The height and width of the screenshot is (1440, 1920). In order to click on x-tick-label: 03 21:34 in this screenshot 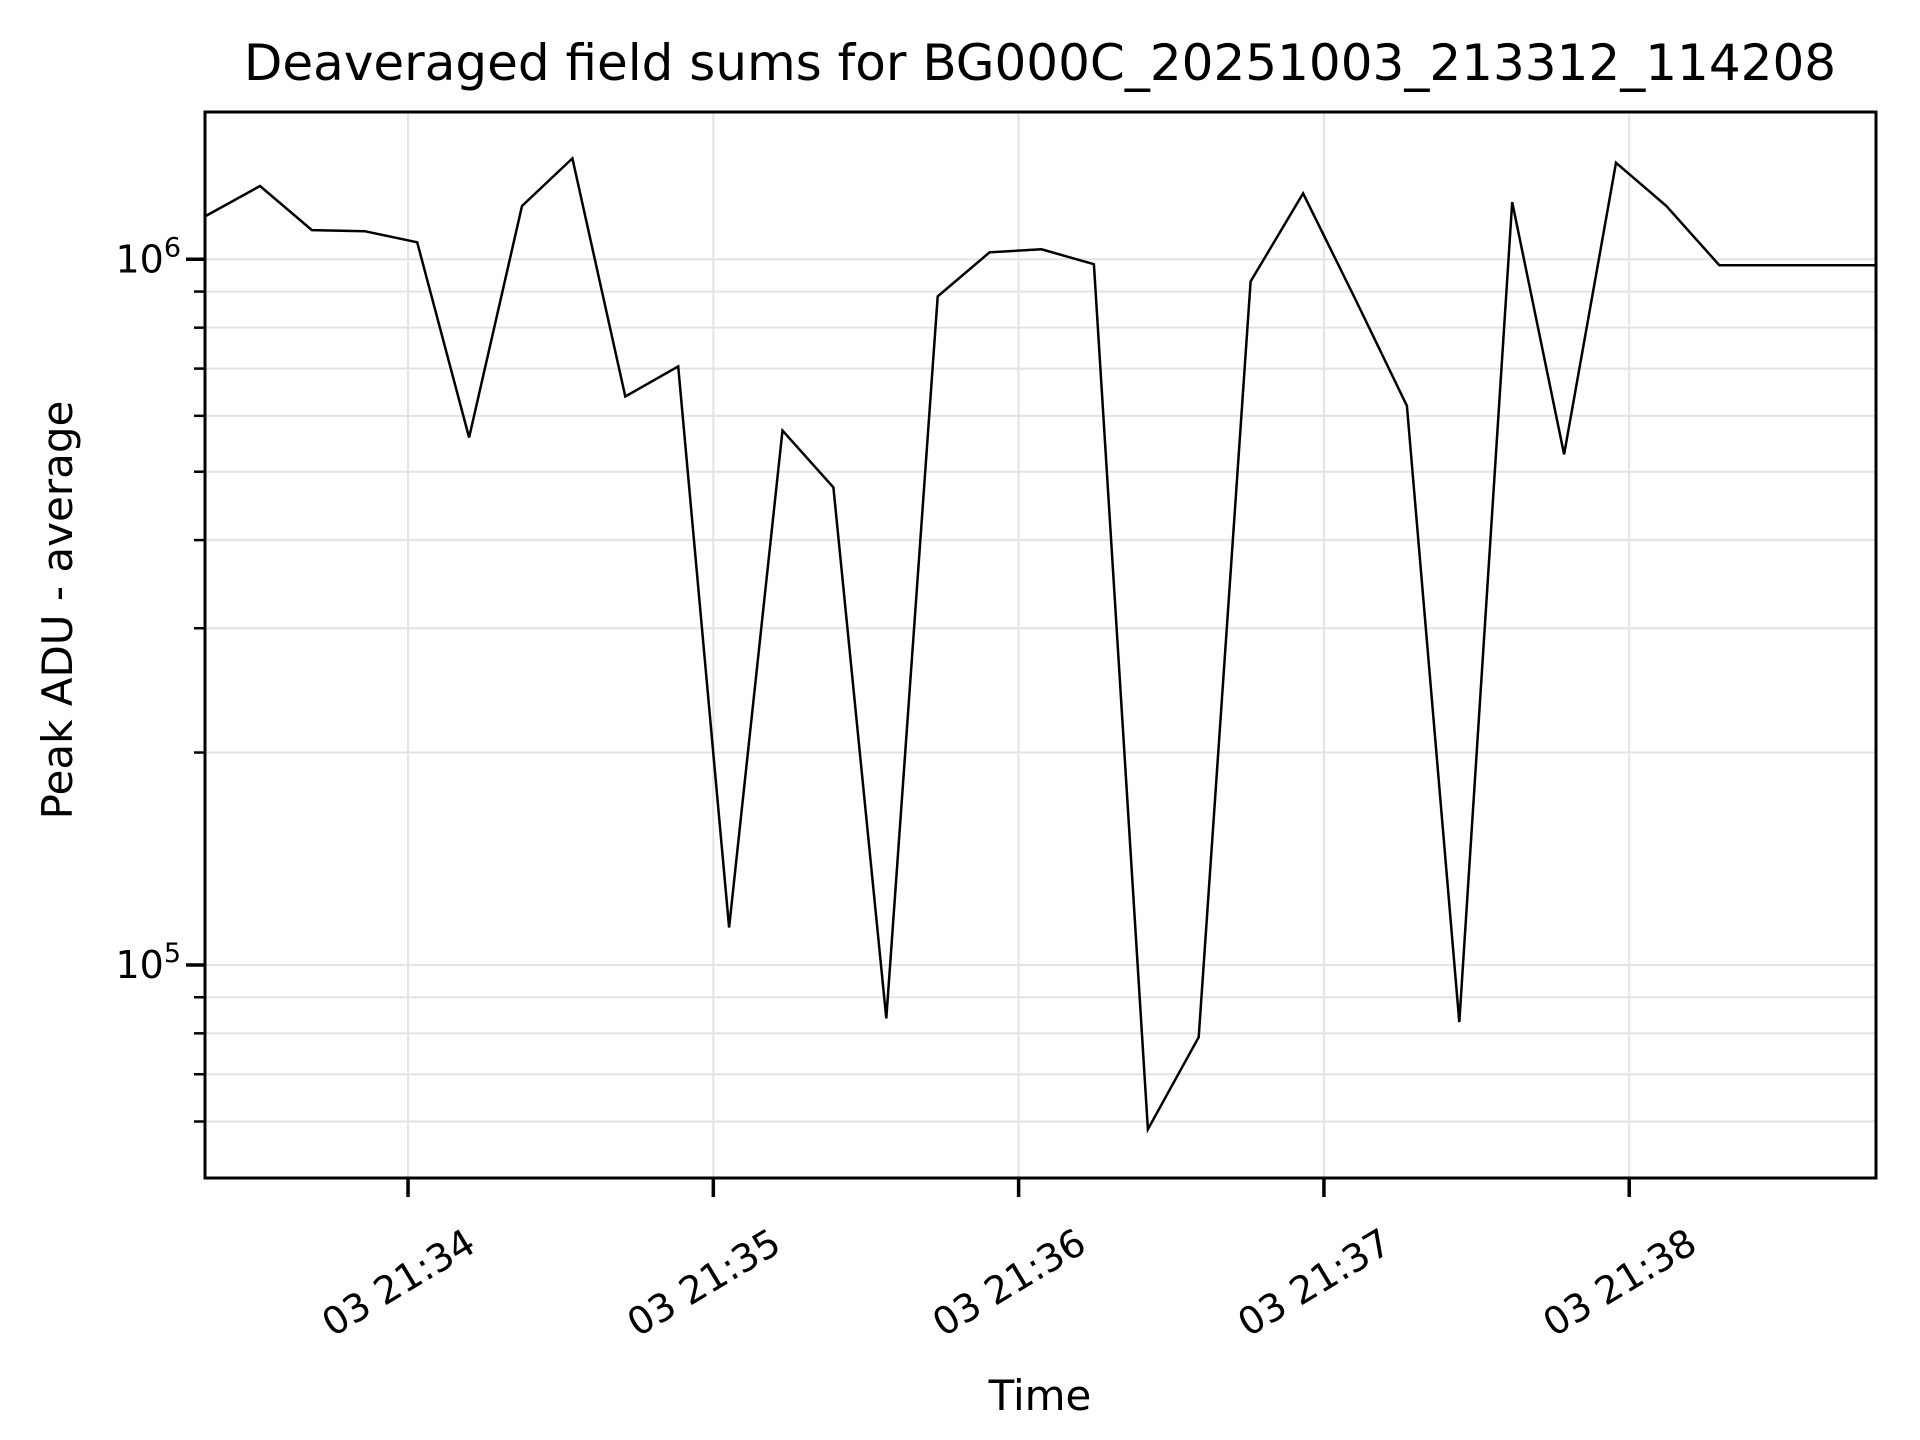, I will do `click(398, 1282)`.